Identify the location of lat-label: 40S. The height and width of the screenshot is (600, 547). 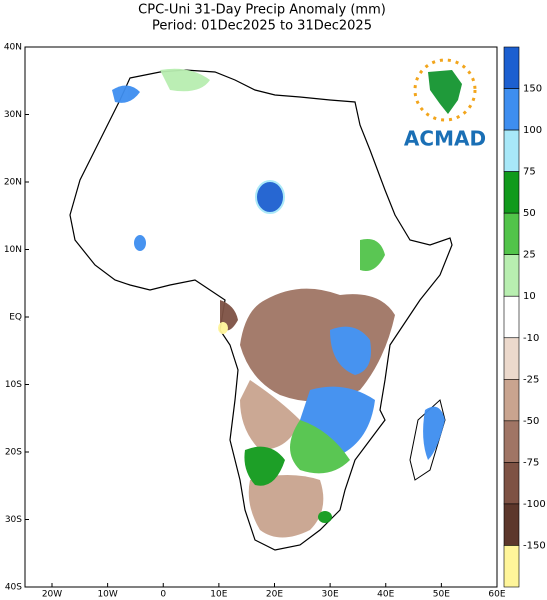
(13, 588).